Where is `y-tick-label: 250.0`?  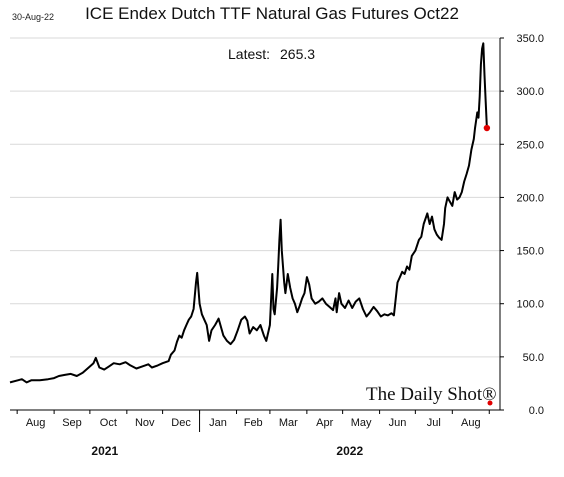 y-tick-label: 250.0 is located at coordinates (530, 145).